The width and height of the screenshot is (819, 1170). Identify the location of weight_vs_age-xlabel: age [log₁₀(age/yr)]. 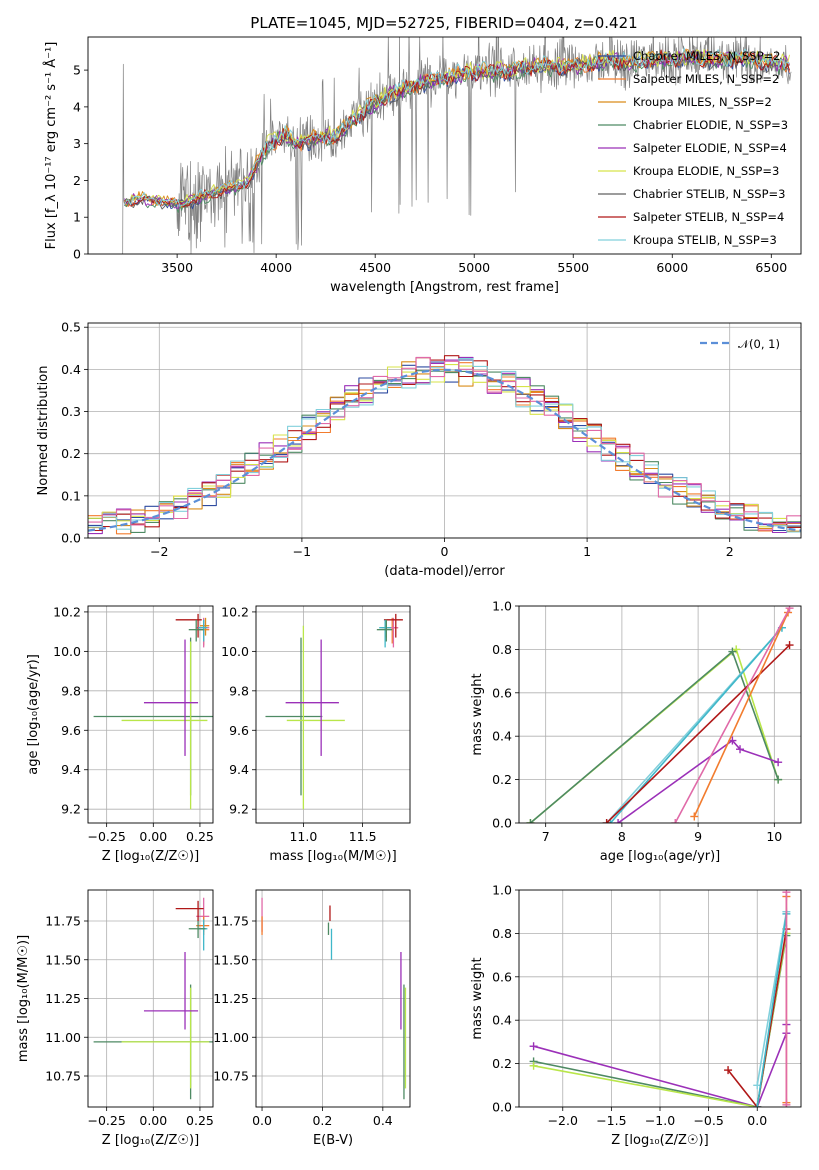
(660, 856).